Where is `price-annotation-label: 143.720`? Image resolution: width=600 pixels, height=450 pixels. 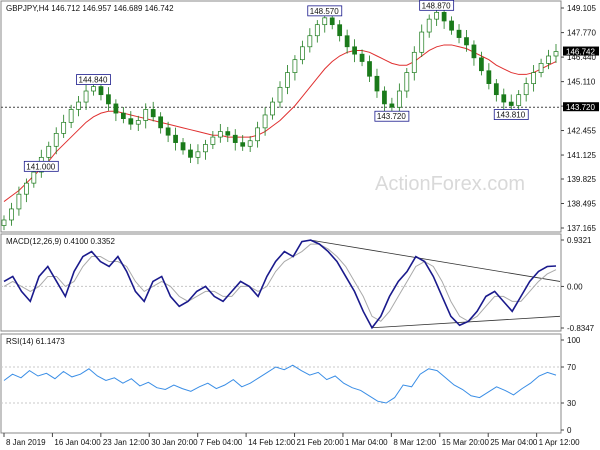 price-annotation-label: 143.720 is located at coordinates (391, 116).